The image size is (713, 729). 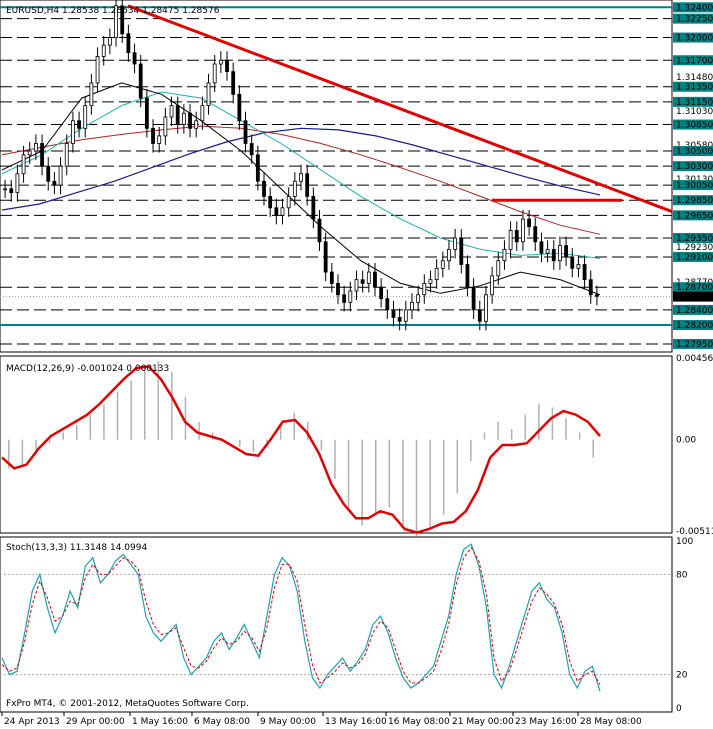 I want to click on time-label: 21 May 00:00, so click(x=483, y=722).